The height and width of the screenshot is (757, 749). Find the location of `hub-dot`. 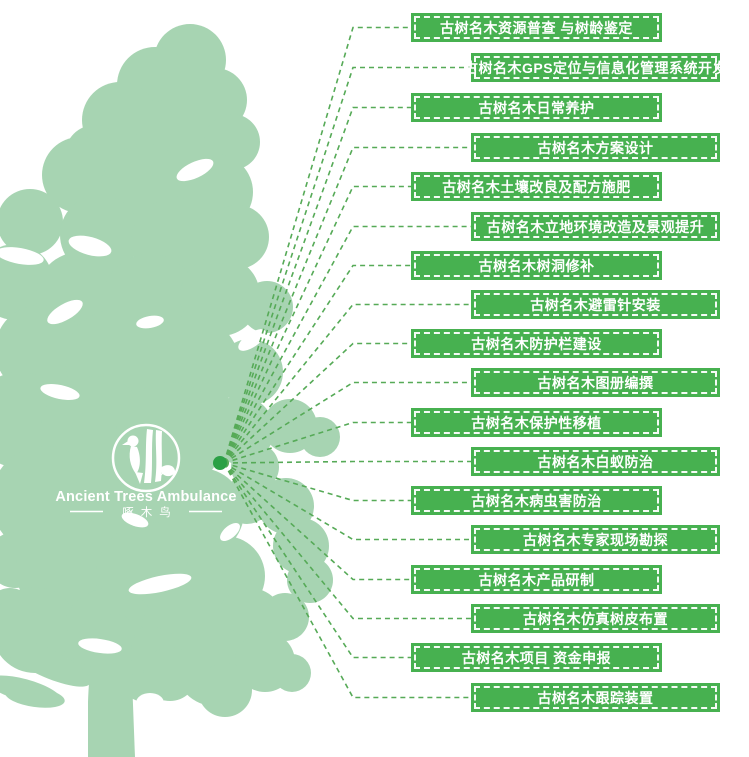

hub-dot is located at coordinates (220, 463).